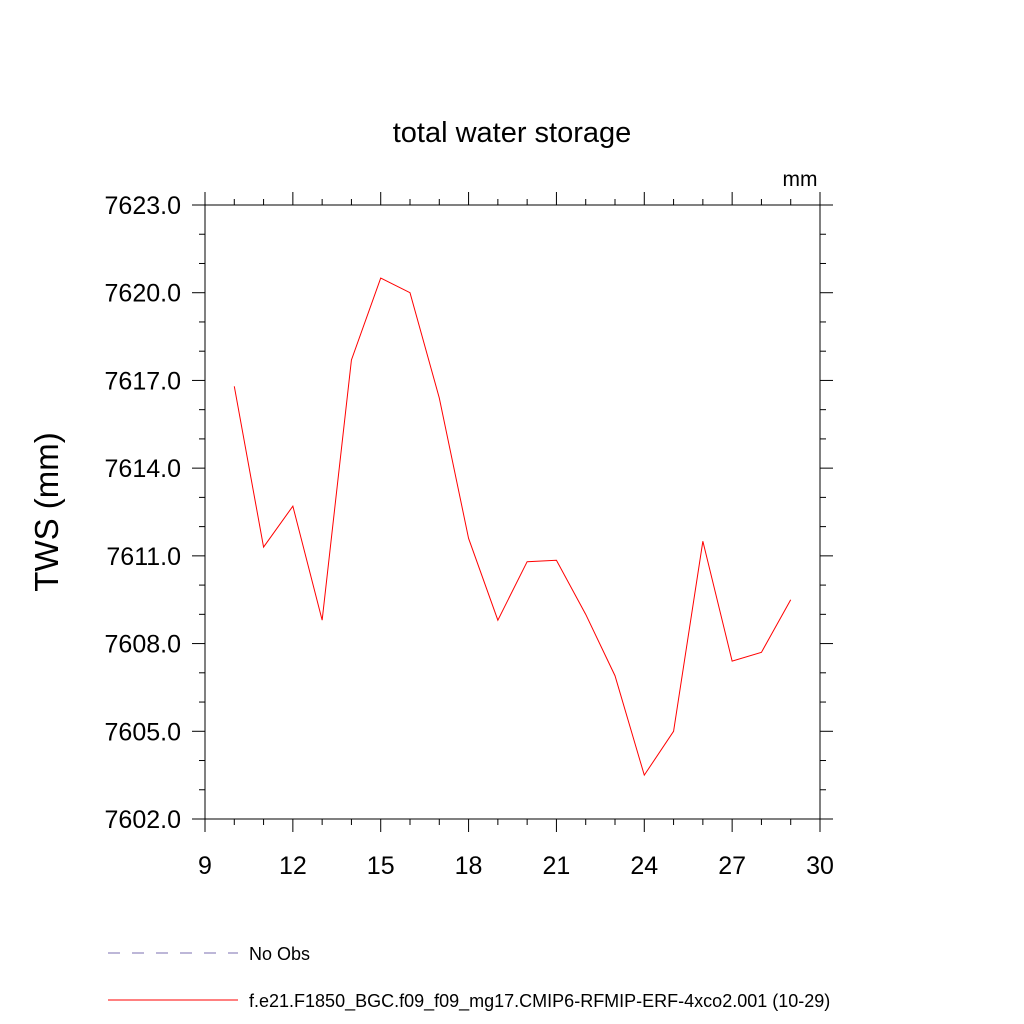 The image size is (1024, 1024). What do you see at coordinates (293, 866) in the screenshot?
I see `x-tick-label: 12` at bounding box center [293, 866].